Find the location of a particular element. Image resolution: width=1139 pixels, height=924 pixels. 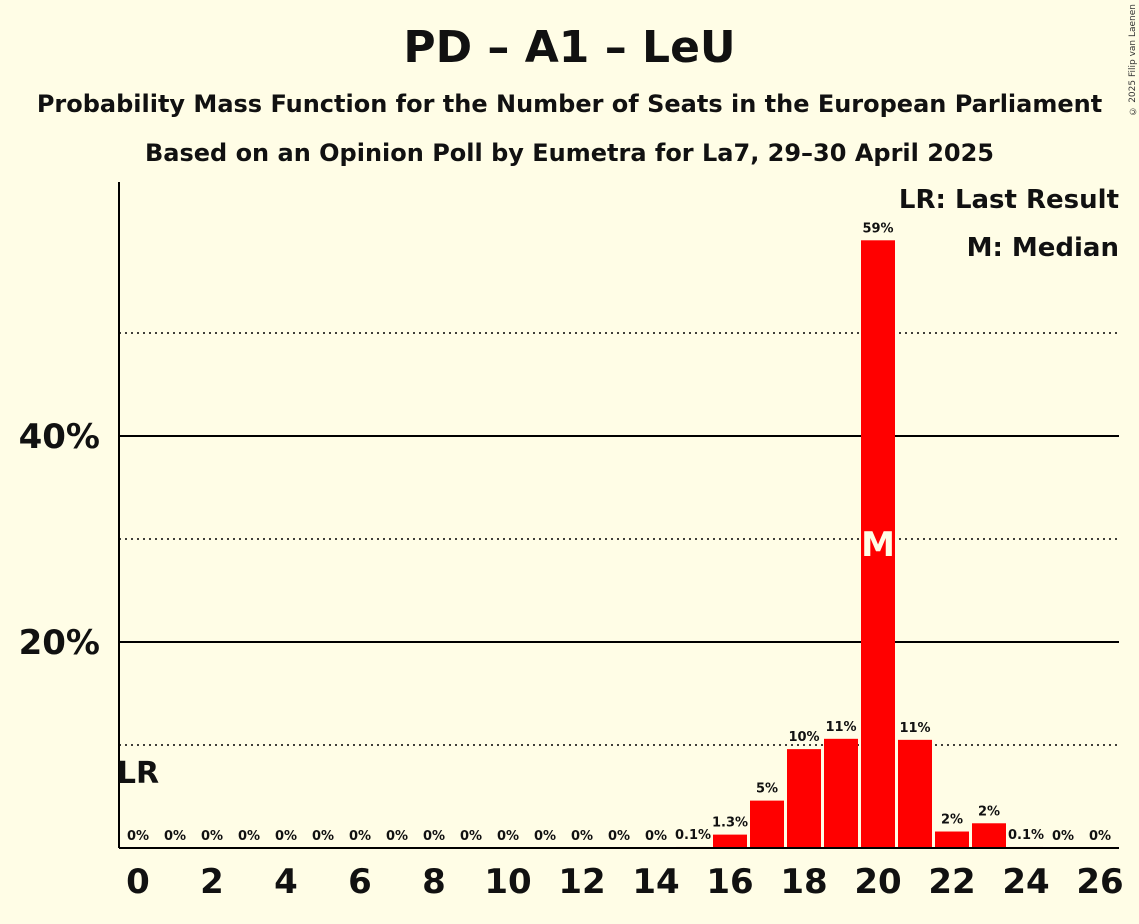

x-tick-label: 0 is located at coordinates (138, 882).